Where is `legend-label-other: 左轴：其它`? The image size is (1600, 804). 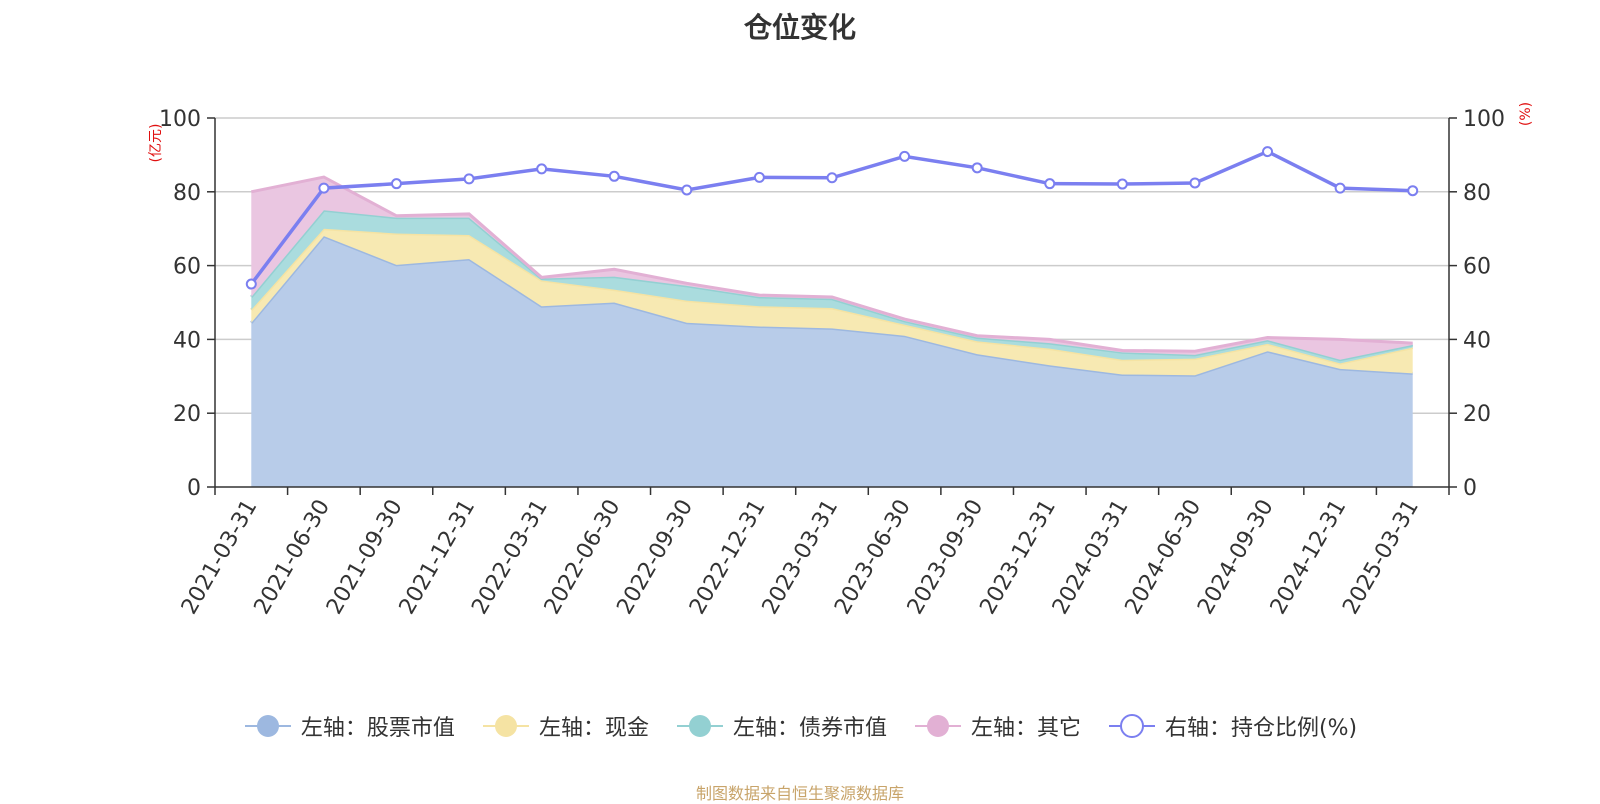 legend-label-other: 左轴：其它 is located at coordinates (1025, 728).